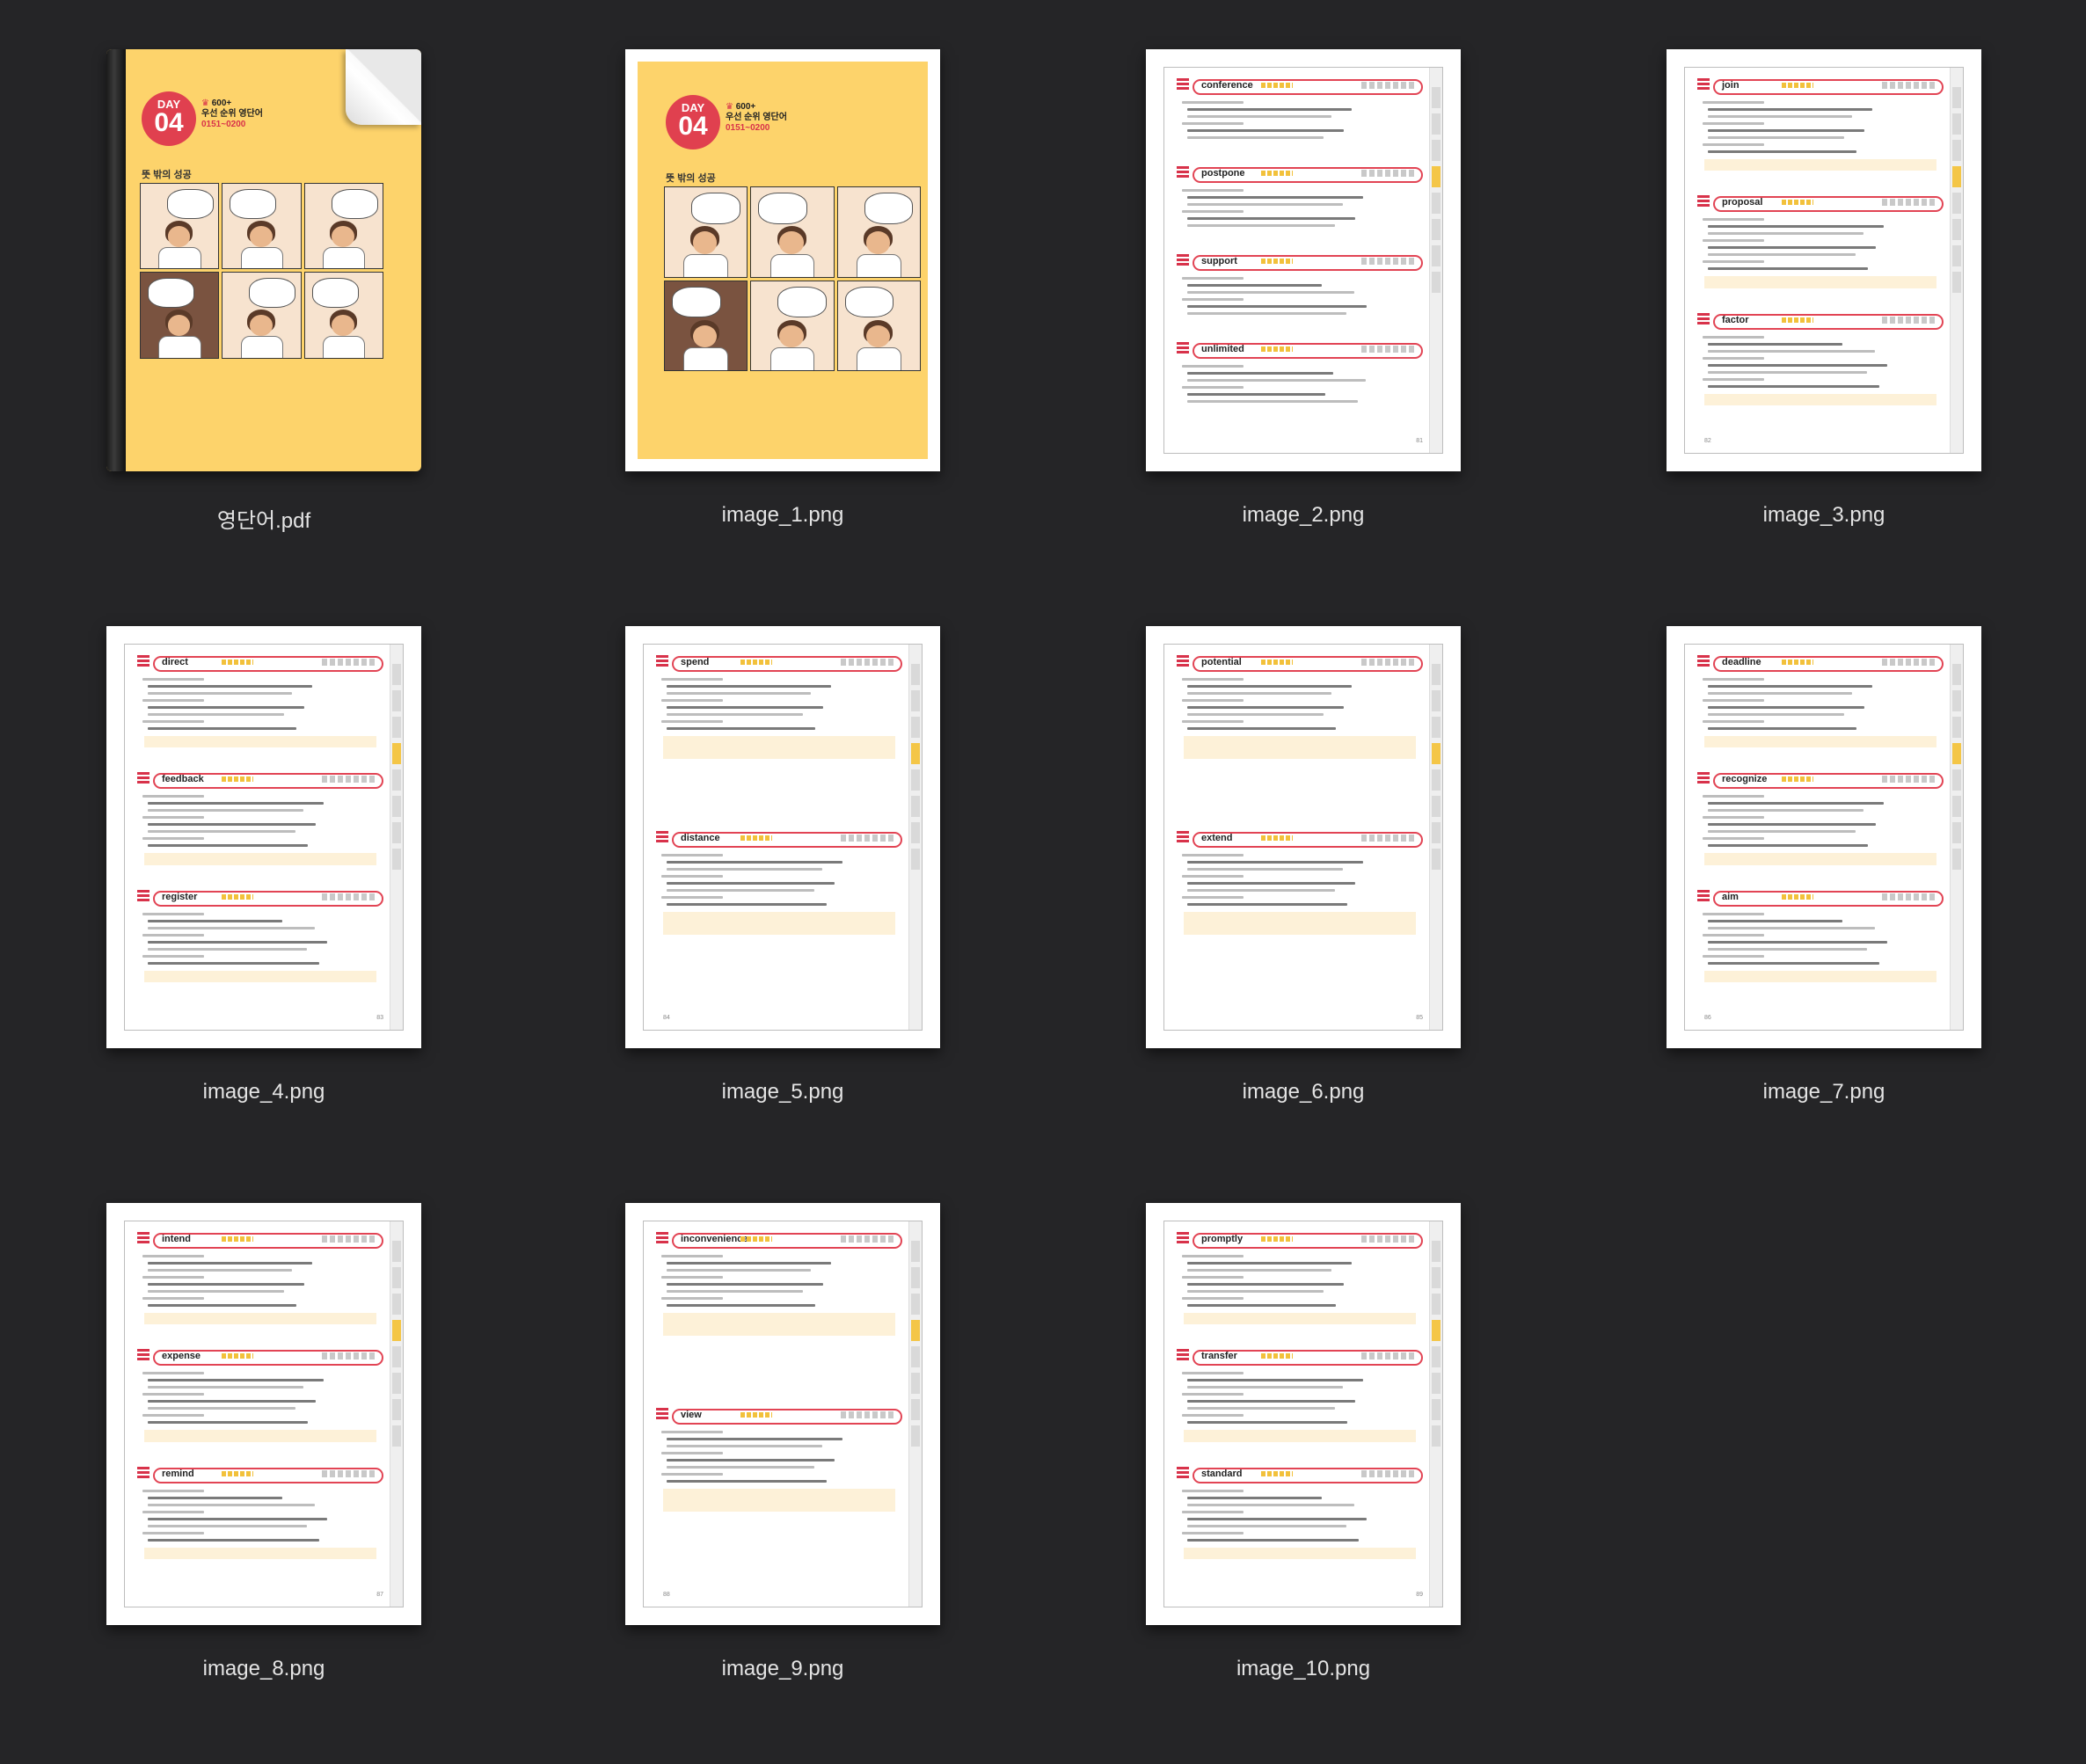  Describe the element at coordinates (191, 204) in the screenshot. I see `speech-bubble` at that location.